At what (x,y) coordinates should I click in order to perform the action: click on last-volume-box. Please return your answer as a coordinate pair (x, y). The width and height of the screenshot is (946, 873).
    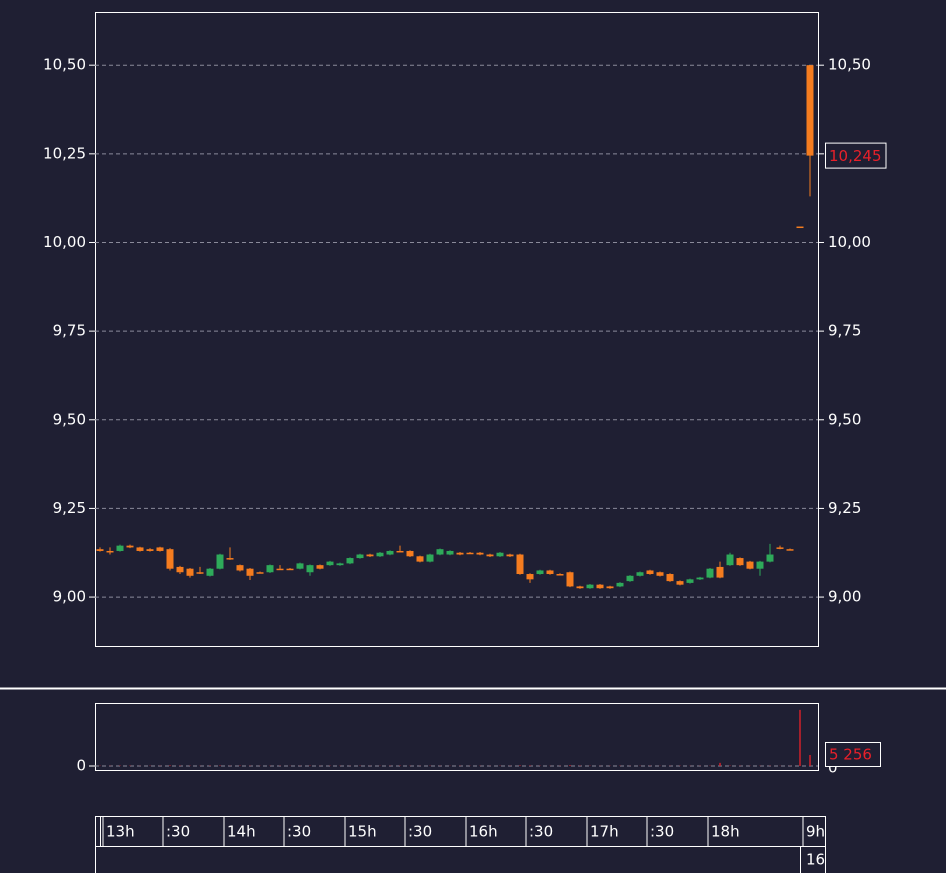
    Looking at the image, I should click on (853, 754).